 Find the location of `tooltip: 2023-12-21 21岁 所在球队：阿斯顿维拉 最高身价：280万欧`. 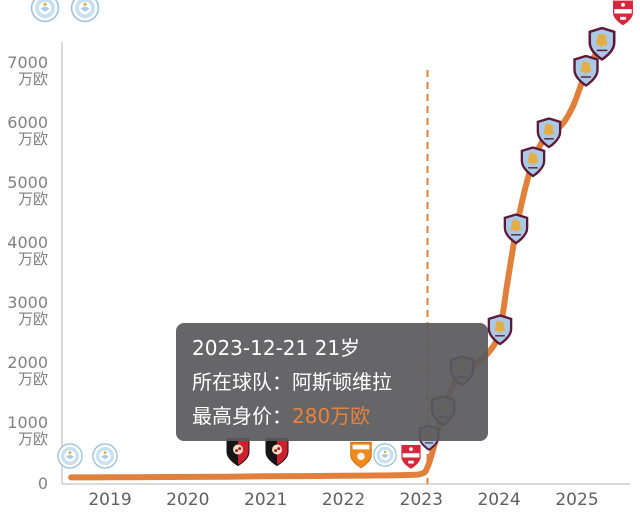

tooltip: 2023-12-21 21岁 所在球队：阿斯顿维拉 最高身价：280万欧 is located at coordinates (332, 382).